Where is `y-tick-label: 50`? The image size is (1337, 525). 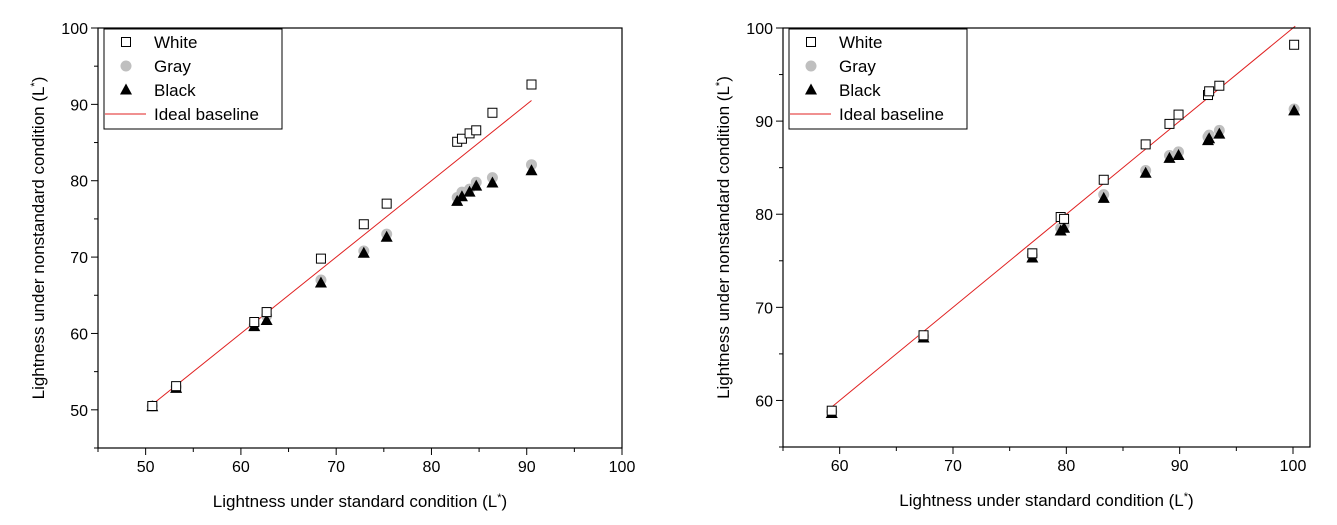
y-tick-label: 50 is located at coordinates (79, 411).